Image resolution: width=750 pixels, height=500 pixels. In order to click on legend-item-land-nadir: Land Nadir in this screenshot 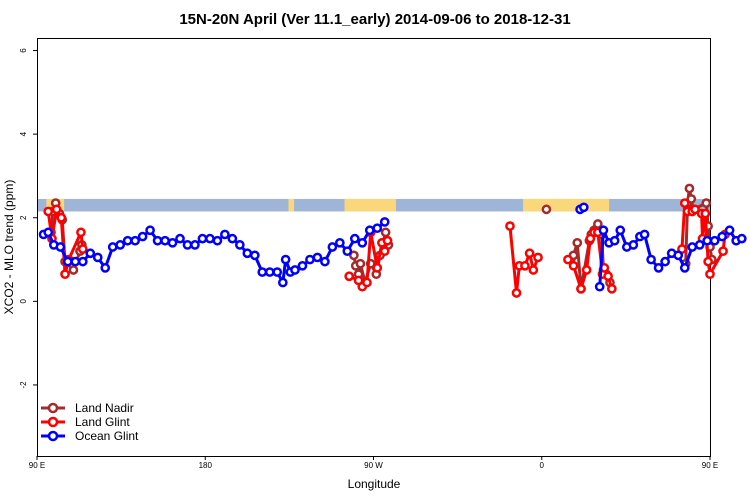, I will do `click(87, 408)`.